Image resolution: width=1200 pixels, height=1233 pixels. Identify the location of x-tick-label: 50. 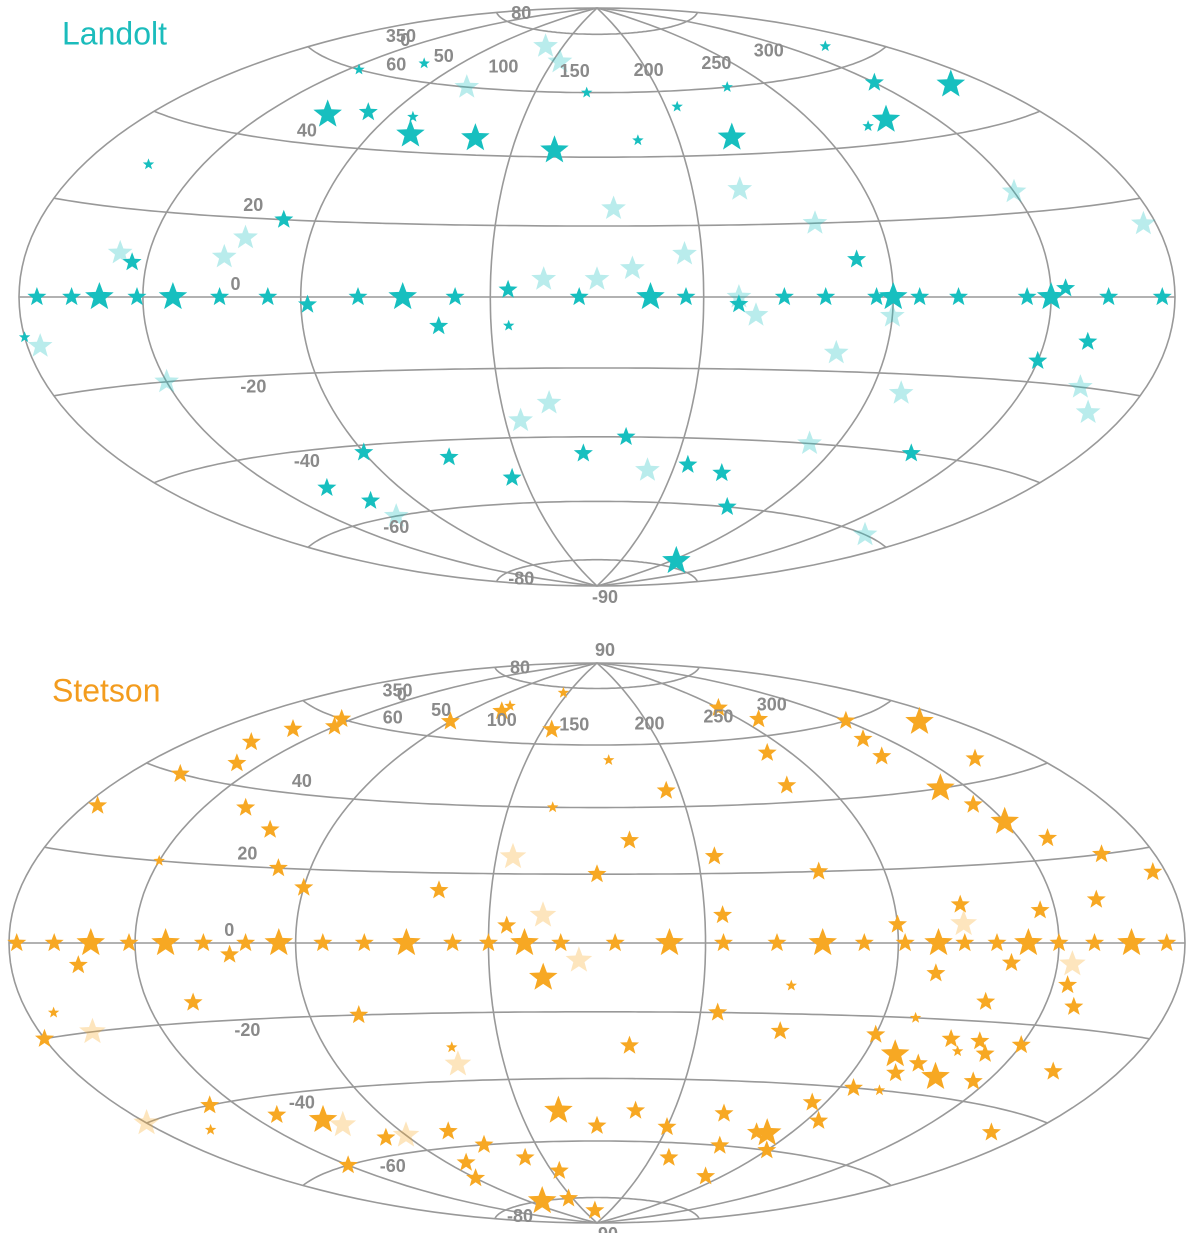
(441, 710).